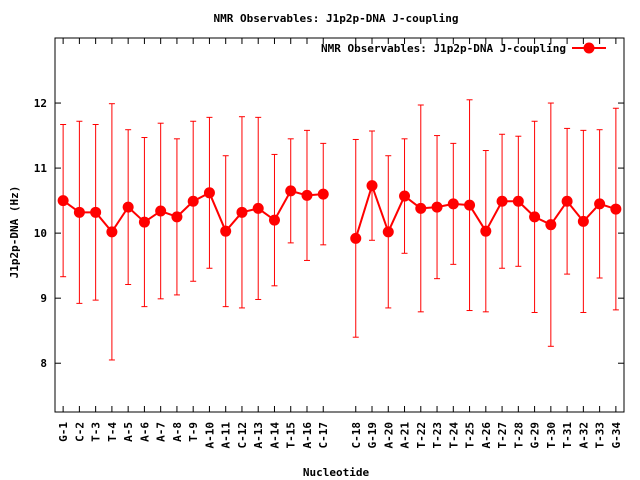 The image size is (640, 480). Describe the element at coordinates (470, 435) in the screenshot. I see `x-tick-label: T-25` at that location.